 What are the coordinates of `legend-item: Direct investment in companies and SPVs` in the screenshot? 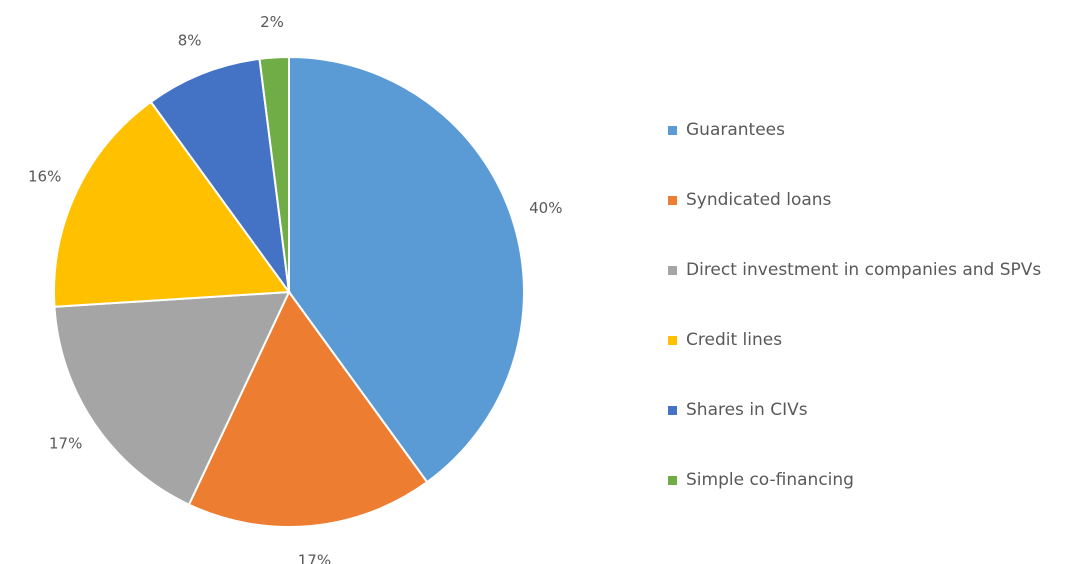 It's located at (873, 270).